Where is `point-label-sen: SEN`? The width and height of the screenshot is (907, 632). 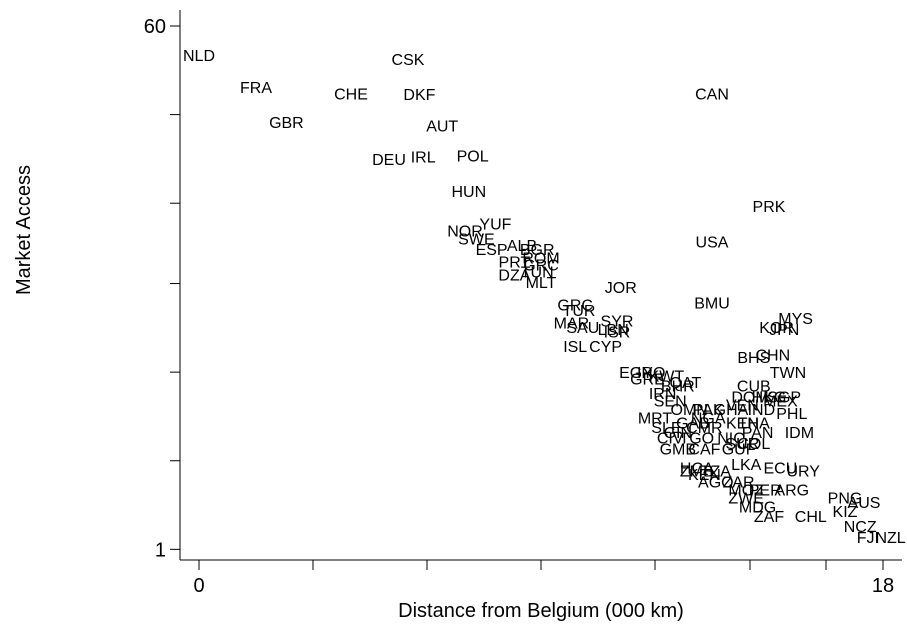 point-label-sen: SEN is located at coordinates (670, 402).